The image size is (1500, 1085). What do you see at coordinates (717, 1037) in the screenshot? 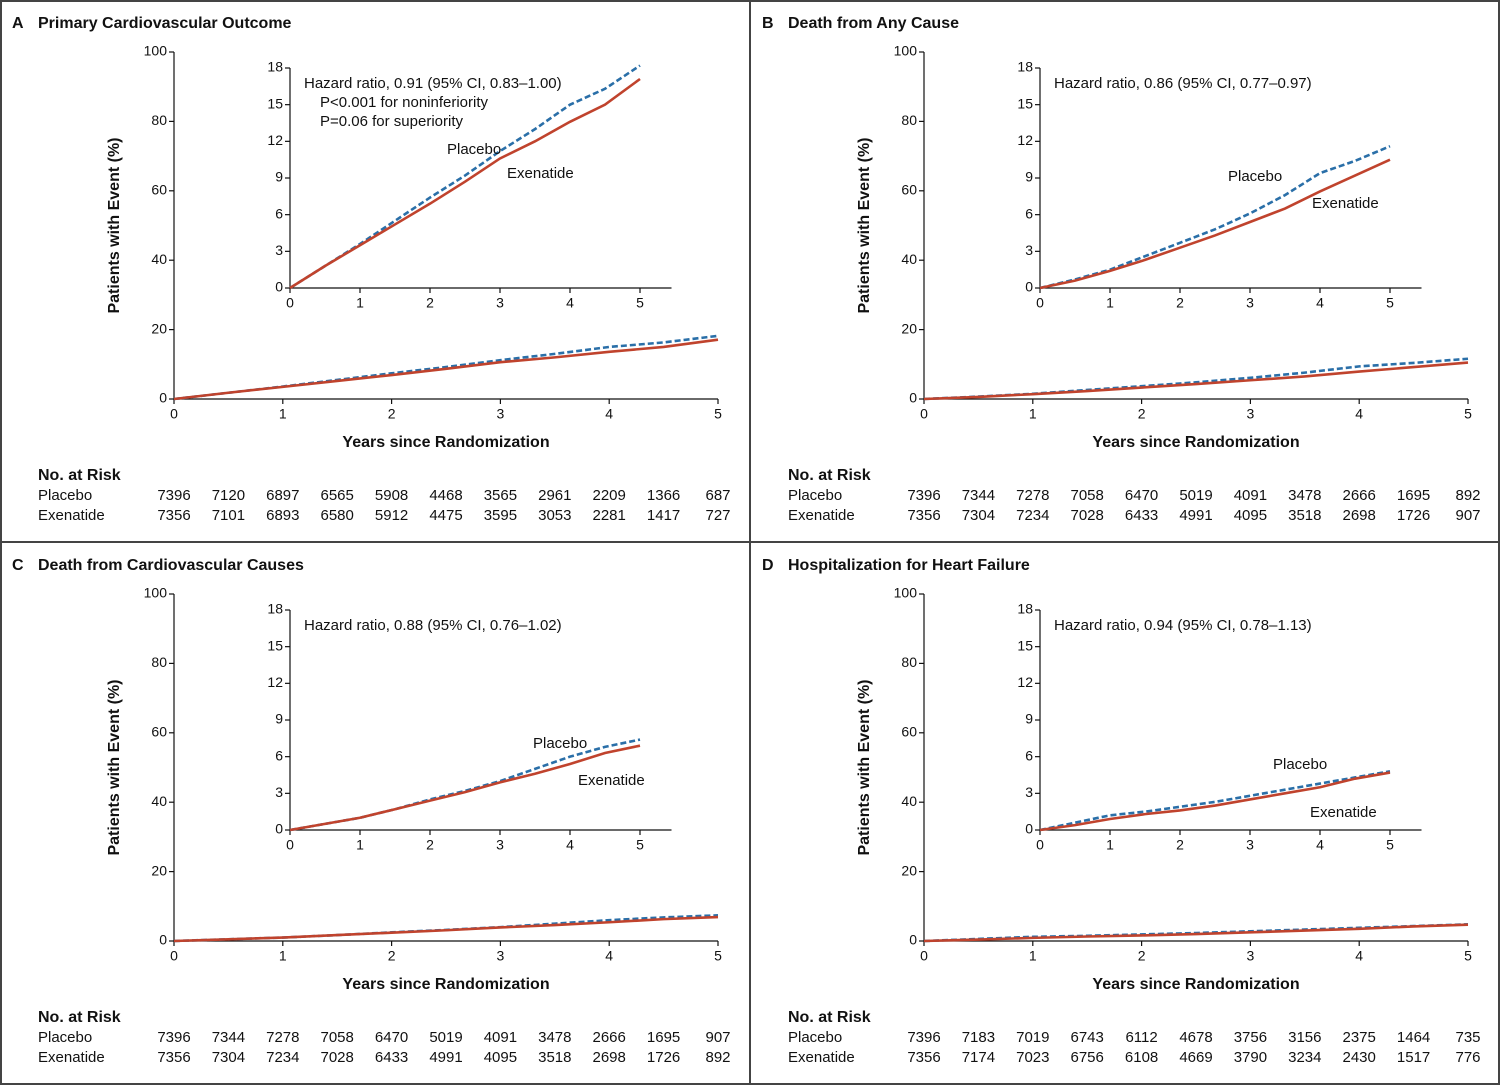
I see `risk-value: 907` at bounding box center [717, 1037].